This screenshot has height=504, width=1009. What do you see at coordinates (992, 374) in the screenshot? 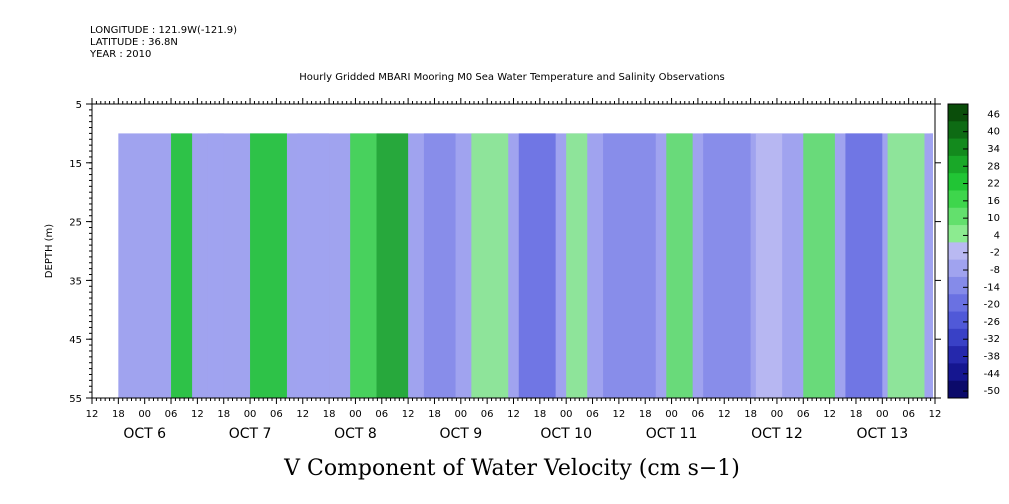
I see `colorbar-label: -44` at bounding box center [992, 374].